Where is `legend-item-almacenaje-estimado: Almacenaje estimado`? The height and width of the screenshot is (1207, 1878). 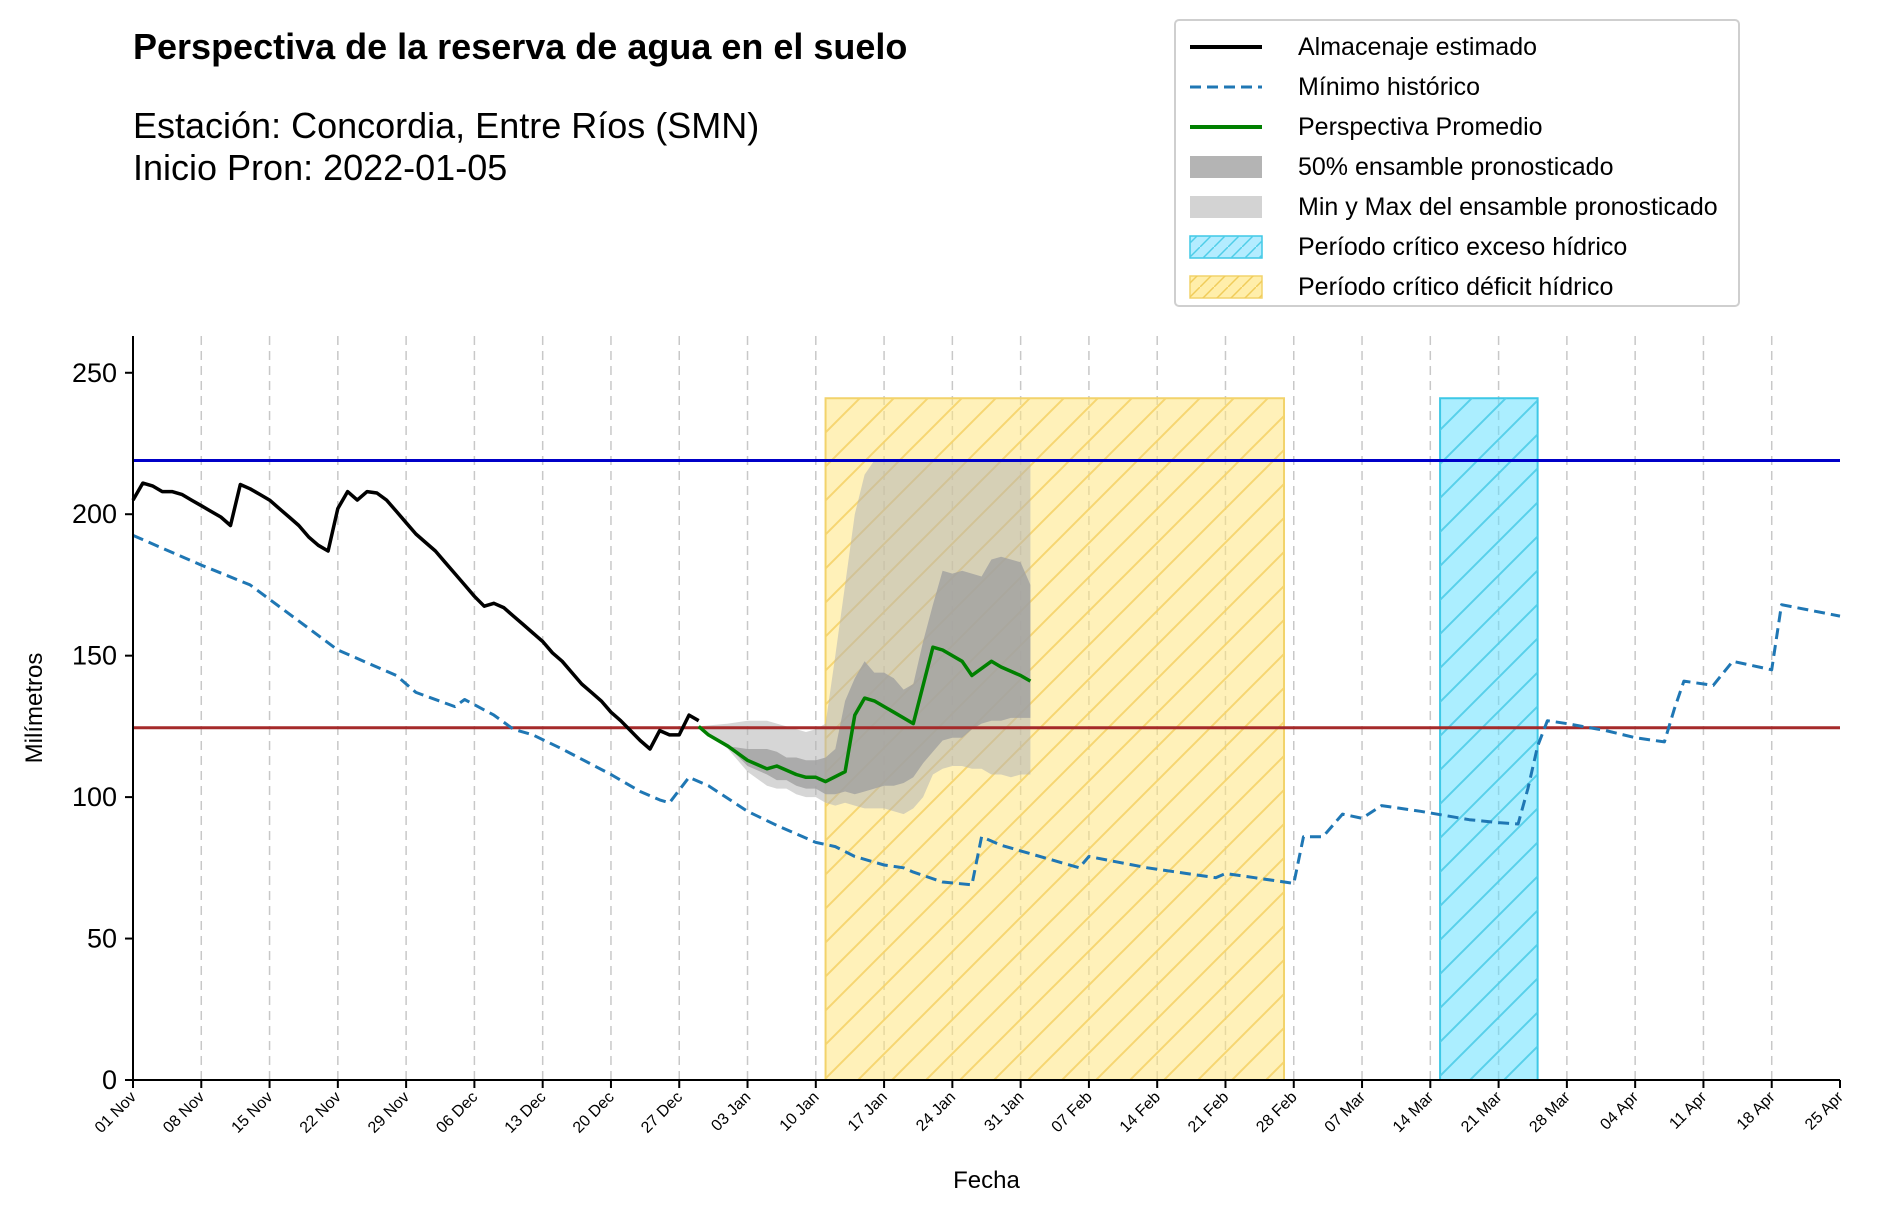 legend-item-almacenaje-estimado: Almacenaje estimado is located at coordinates (1361, 47).